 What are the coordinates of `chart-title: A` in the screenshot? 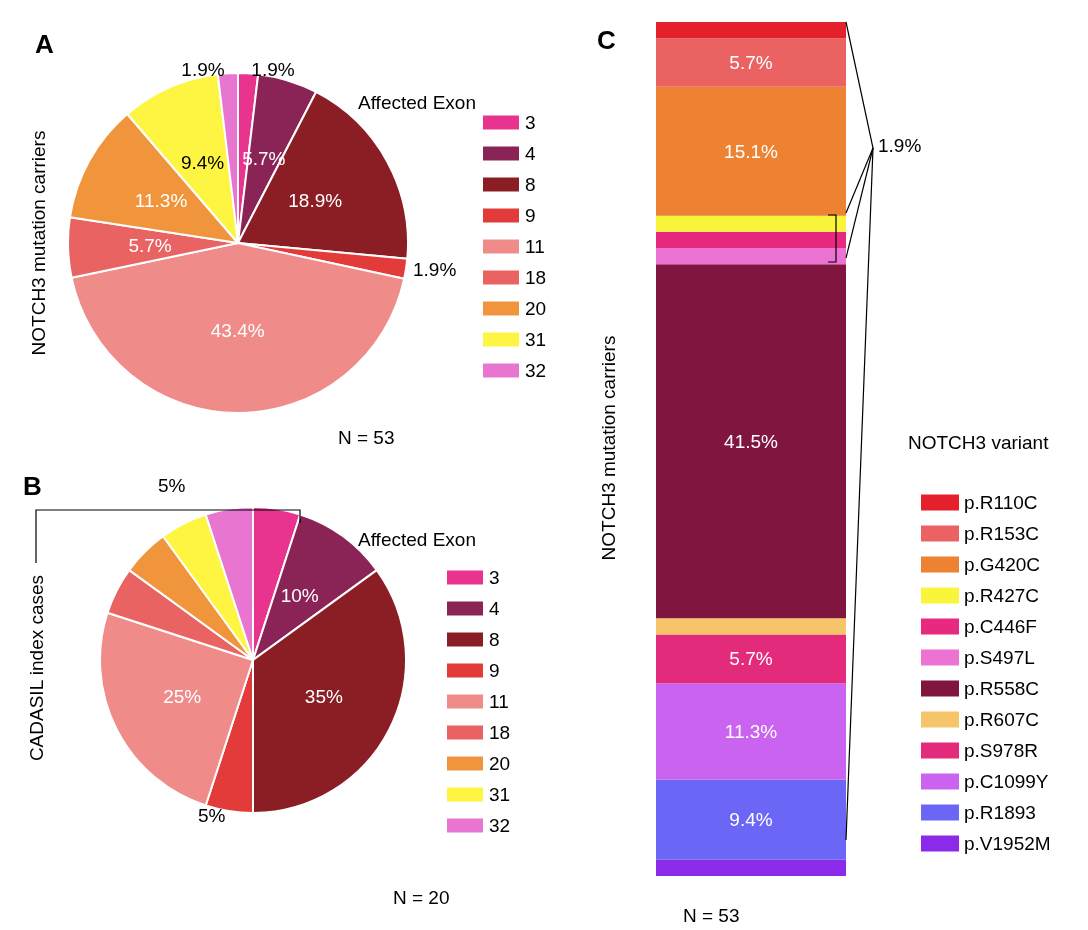 It's located at (44, 44).